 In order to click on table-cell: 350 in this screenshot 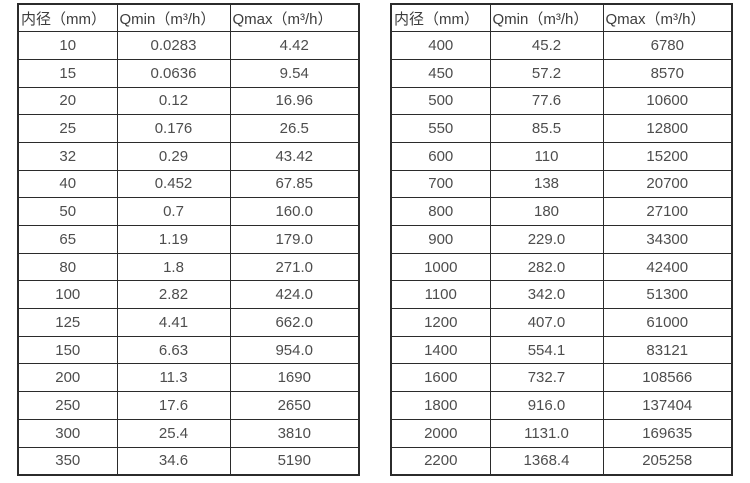, I will do `click(67, 461)`.